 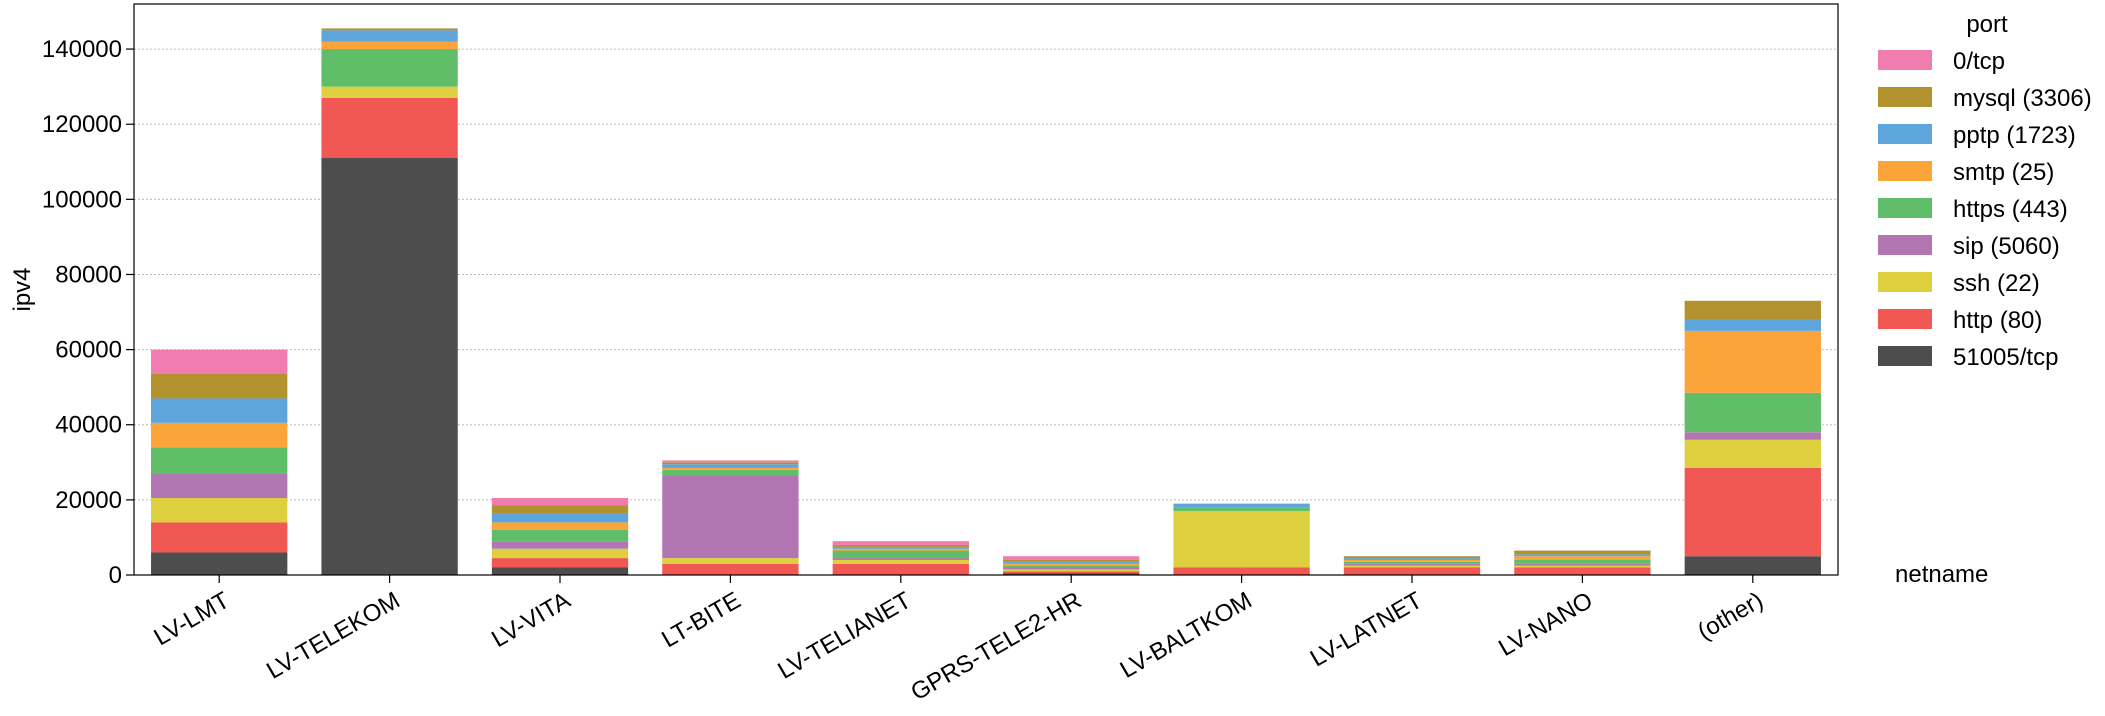 What do you see at coordinates (2005, 357) in the screenshot?
I see `legend-entry: 51005/tcp` at bounding box center [2005, 357].